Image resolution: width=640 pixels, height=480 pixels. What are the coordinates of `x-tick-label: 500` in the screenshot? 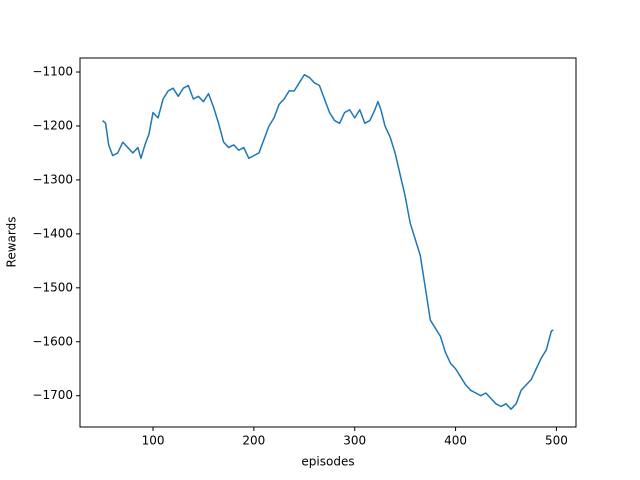 It's located at (556, 441).